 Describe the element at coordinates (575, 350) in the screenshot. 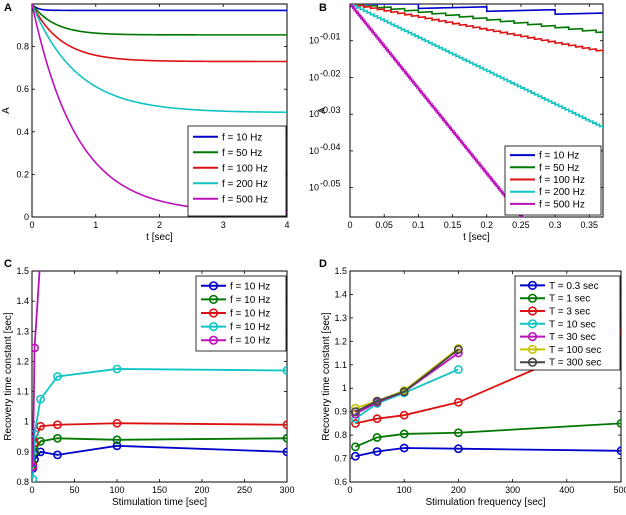

I see `legend-entry: T = 100 sec` at that location.